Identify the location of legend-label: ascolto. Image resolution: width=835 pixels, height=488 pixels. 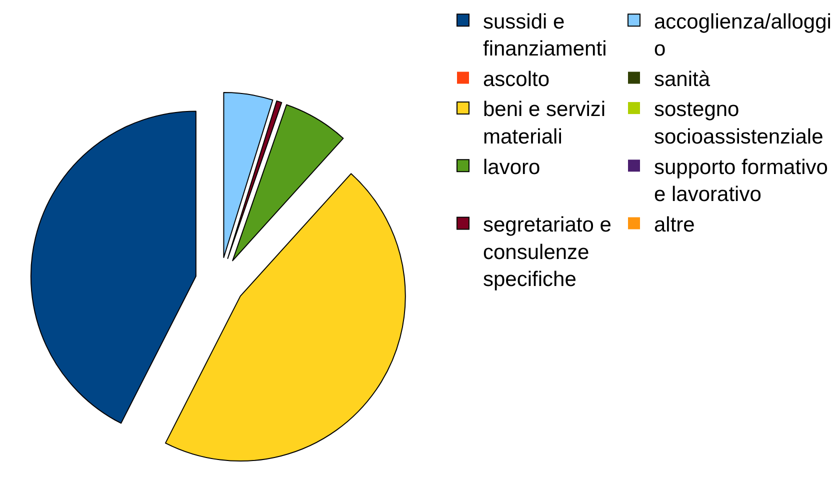
(516, 79).